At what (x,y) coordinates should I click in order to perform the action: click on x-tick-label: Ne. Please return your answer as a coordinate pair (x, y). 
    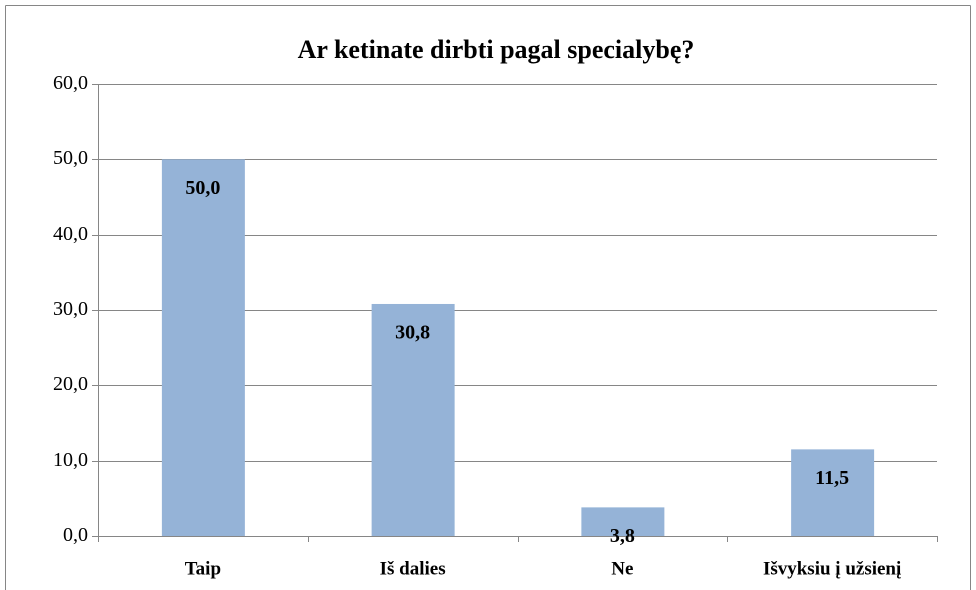
    Looking at the image, I should click on (622, 568).